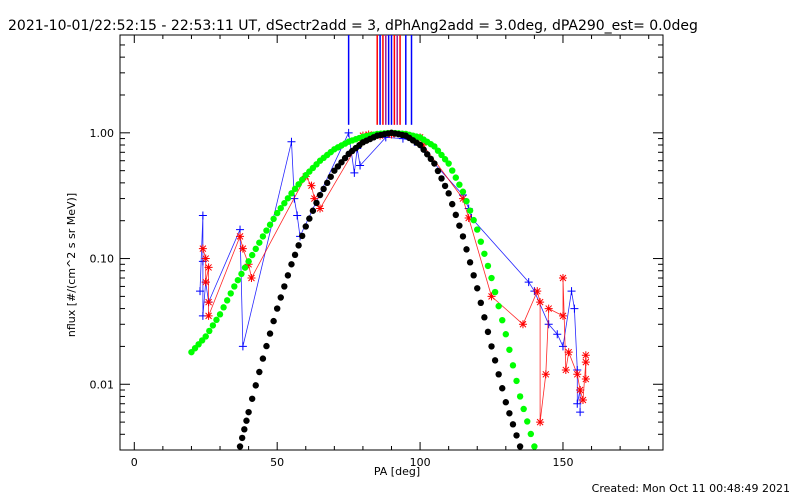 This screenshot has width=800, height=500. What do you see at coordinates (397, 471) in the screenshot?
I see `x-axis-label: PA [deg]` at bounding box center [397, 471].